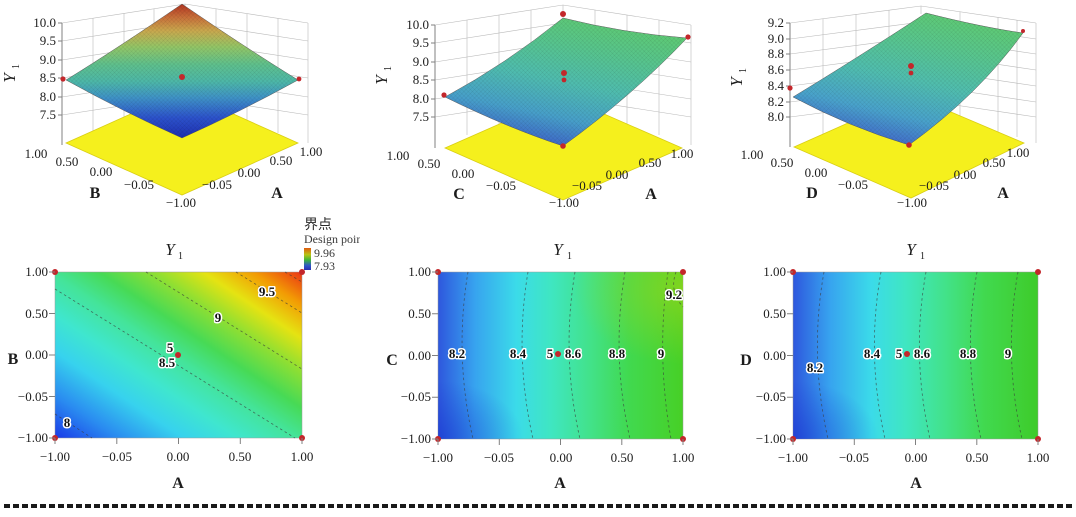 This screenshot has height=517, width=1076. Describe the element at coordinates (95, 193) in the screenshot. I see `y-axis-letter: B` at that location.